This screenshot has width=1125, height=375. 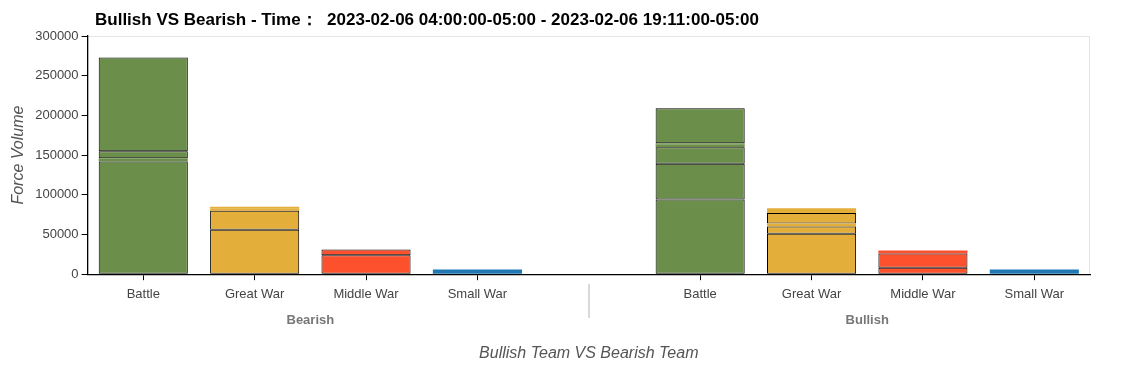 I want to click on y-tick-label: 100000, so click(x=57, y=194).